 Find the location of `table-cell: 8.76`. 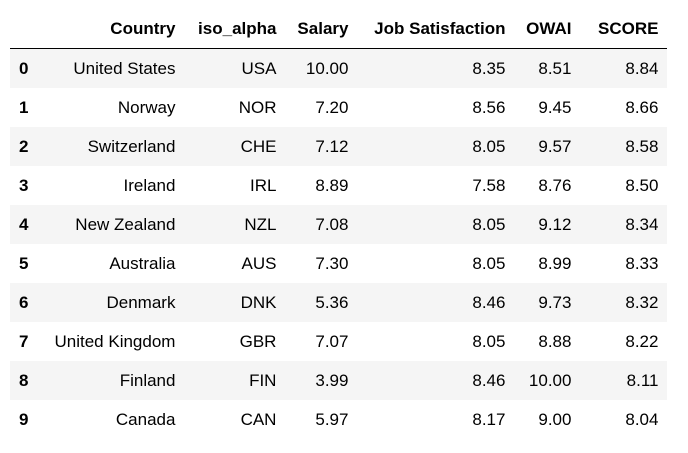

table-cell: 8.76 is located at coordinates (555, 185).